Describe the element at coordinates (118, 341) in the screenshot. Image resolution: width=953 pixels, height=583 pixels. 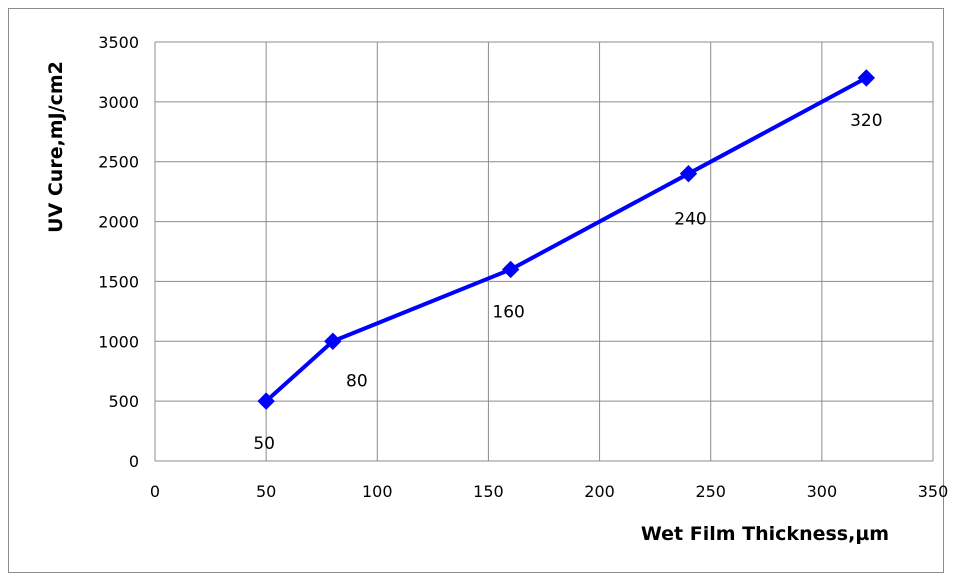
I see `y-tick-label: 1000` at that location.